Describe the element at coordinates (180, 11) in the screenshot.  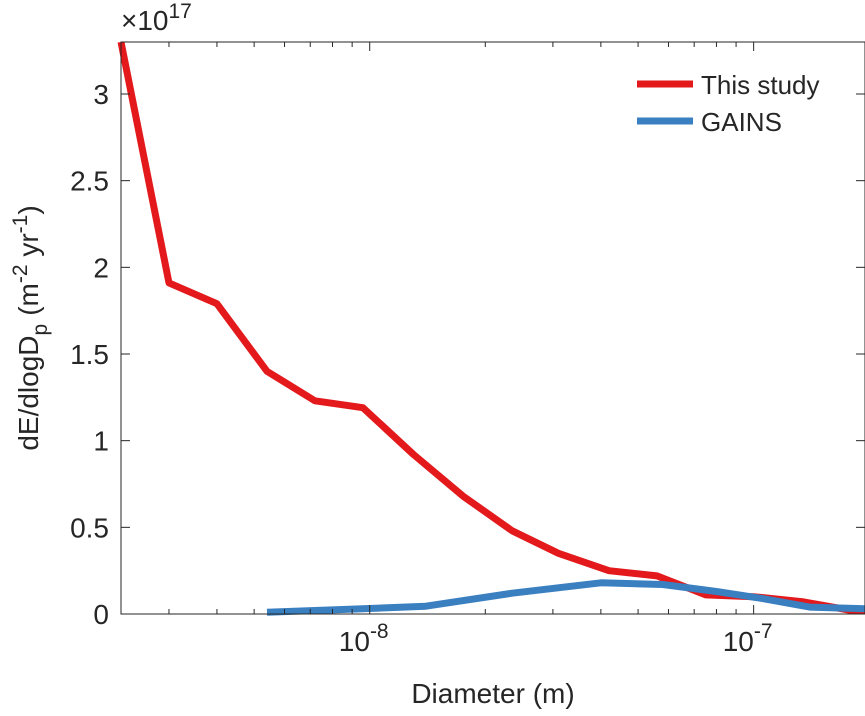
I see `y-multiplier-exp: 17` at that location.